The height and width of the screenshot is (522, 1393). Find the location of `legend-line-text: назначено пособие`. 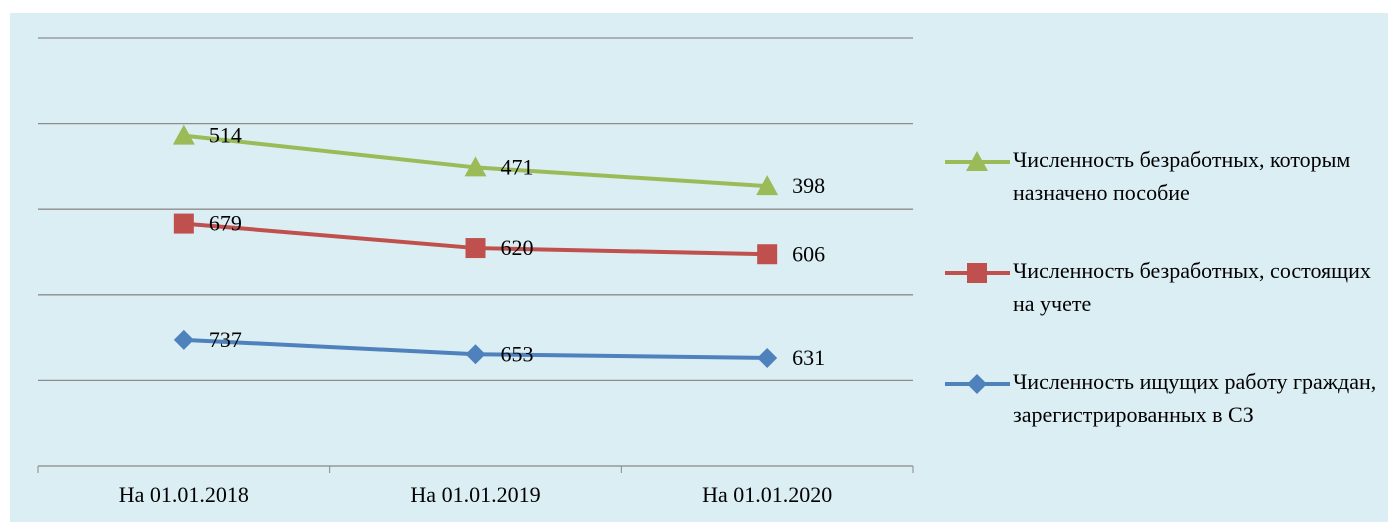

legend-line-text: назначено пособие is located at coordinates (1101, 192).